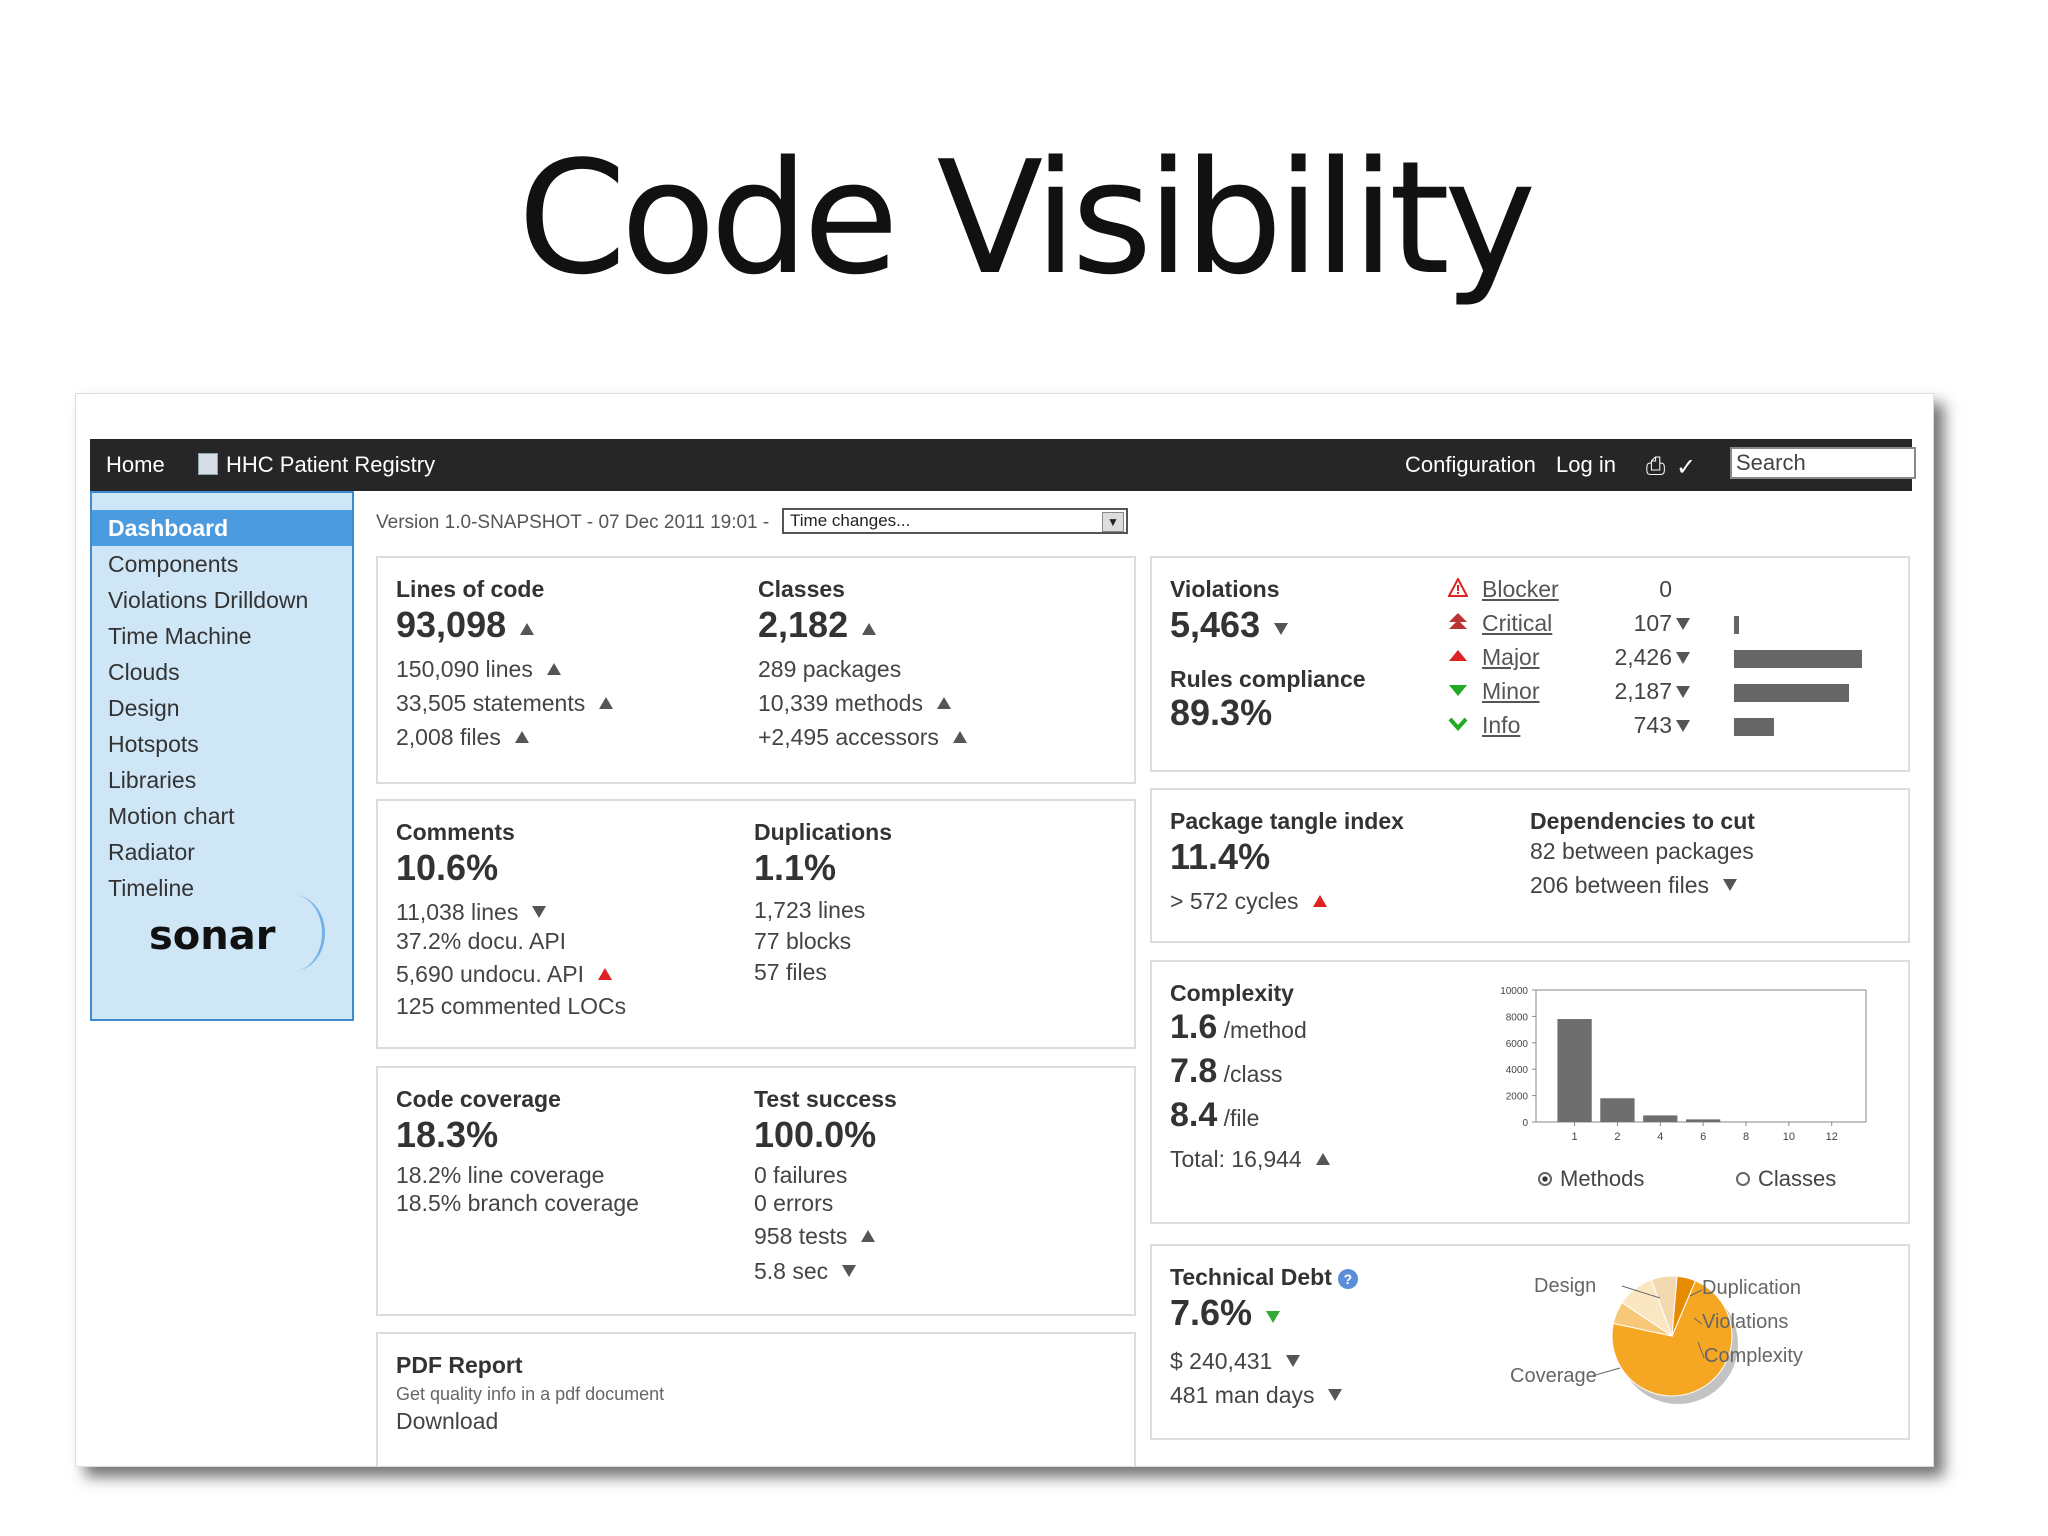 The image size is (2048, 1536). I want to click on trend-down-green-icon, so click(1273, 1317).